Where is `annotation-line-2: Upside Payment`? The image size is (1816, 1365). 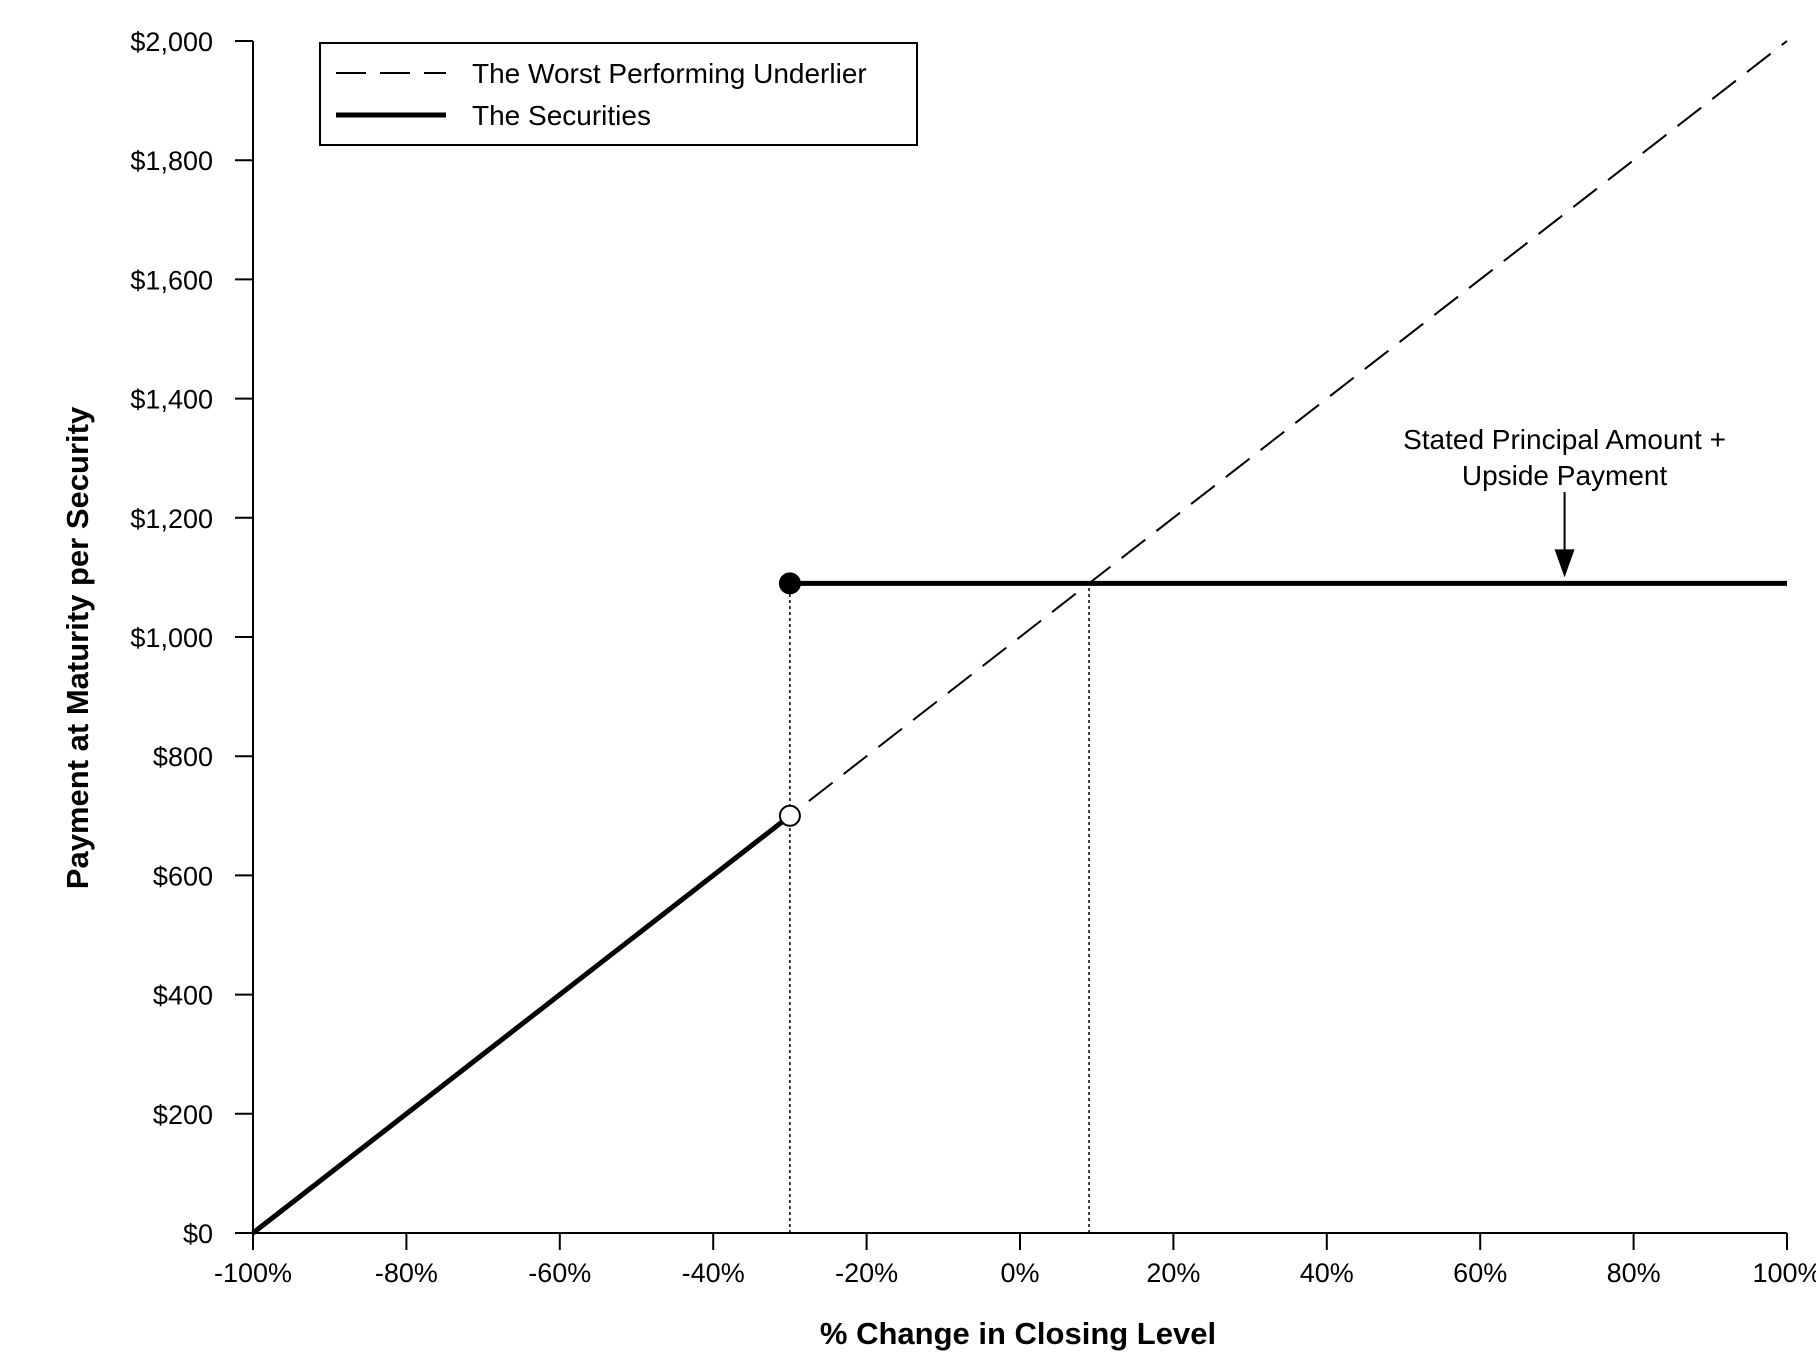 annotation-line-2: Upside Payment is located at coordinates (1565, 475).